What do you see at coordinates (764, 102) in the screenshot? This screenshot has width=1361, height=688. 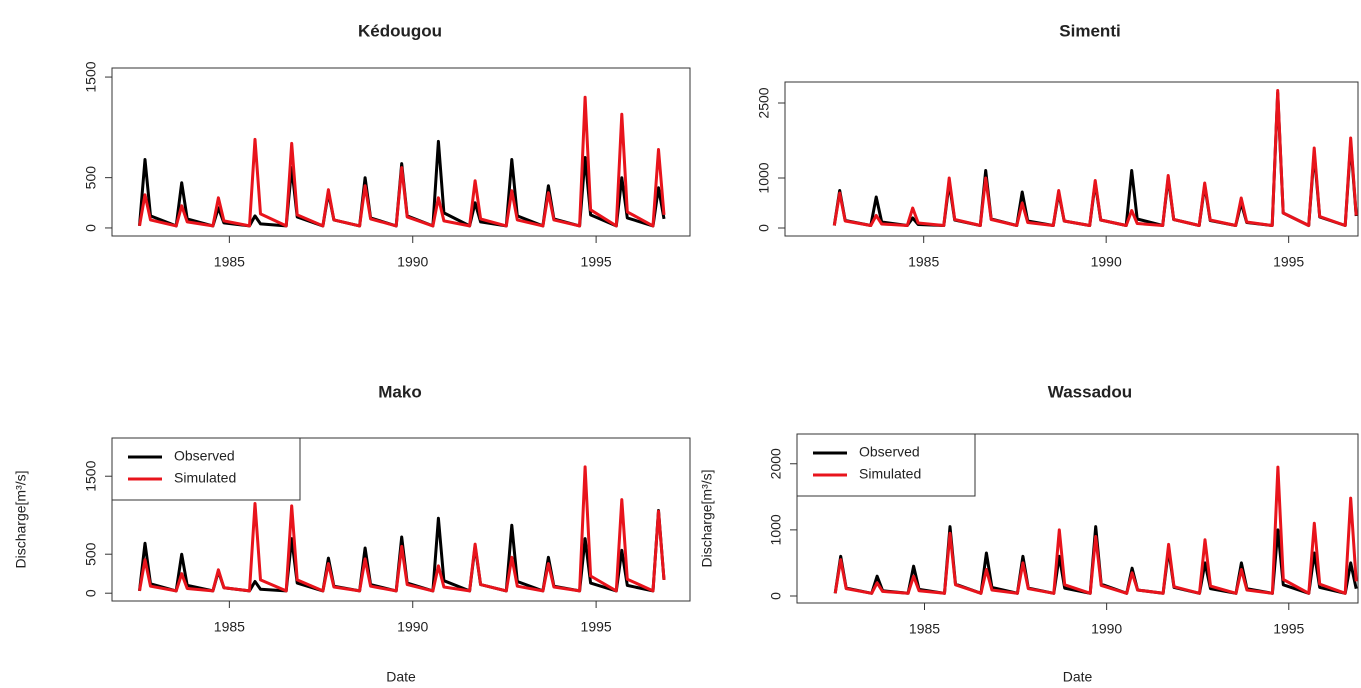 I see `y-tick-label: 2500` at bounding box center [764, 102].